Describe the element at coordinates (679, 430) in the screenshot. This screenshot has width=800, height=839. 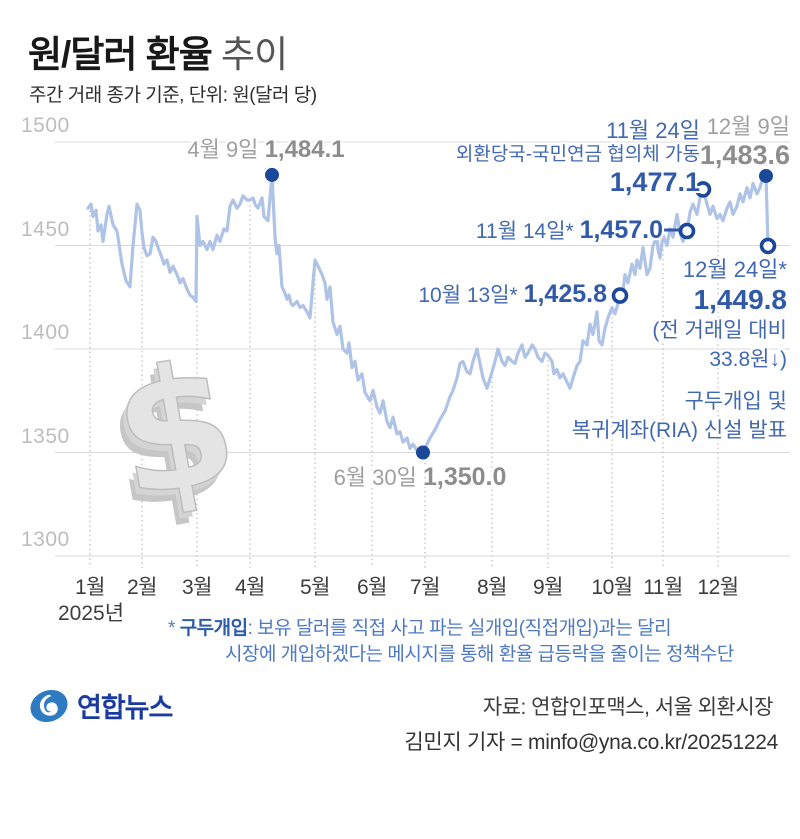
I see `annotation-event-line2: 복귀계좌(RIA) 신설 발표` at that location.